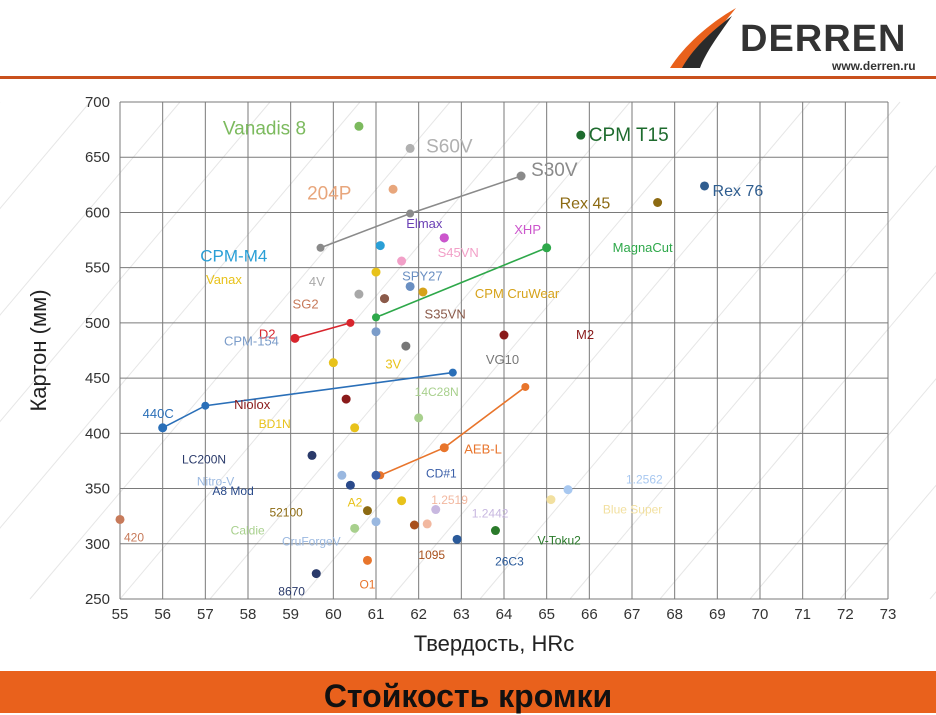  I want to click on point-label: LC200N, so click(204, 459).